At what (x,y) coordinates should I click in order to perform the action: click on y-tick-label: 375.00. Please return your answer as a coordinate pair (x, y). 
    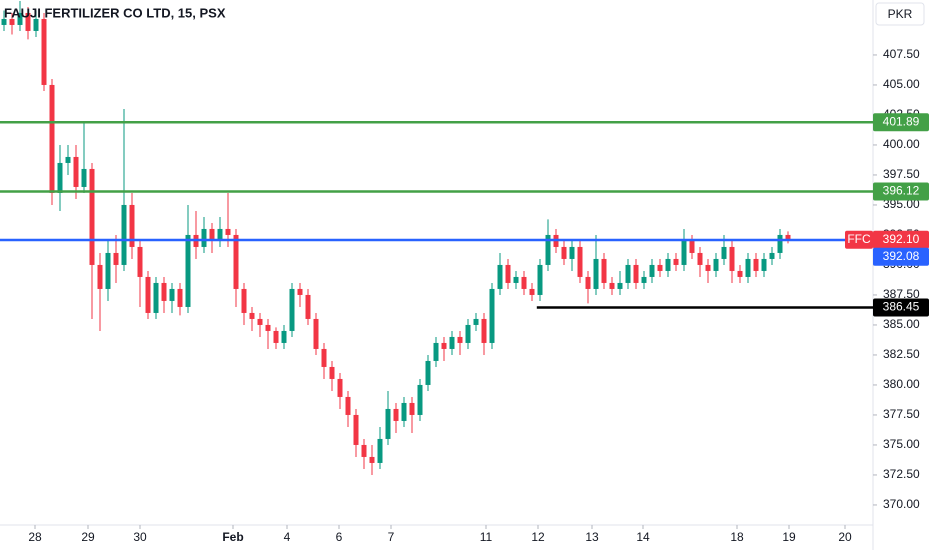
    Looking at the image, I should click on (901, 444).